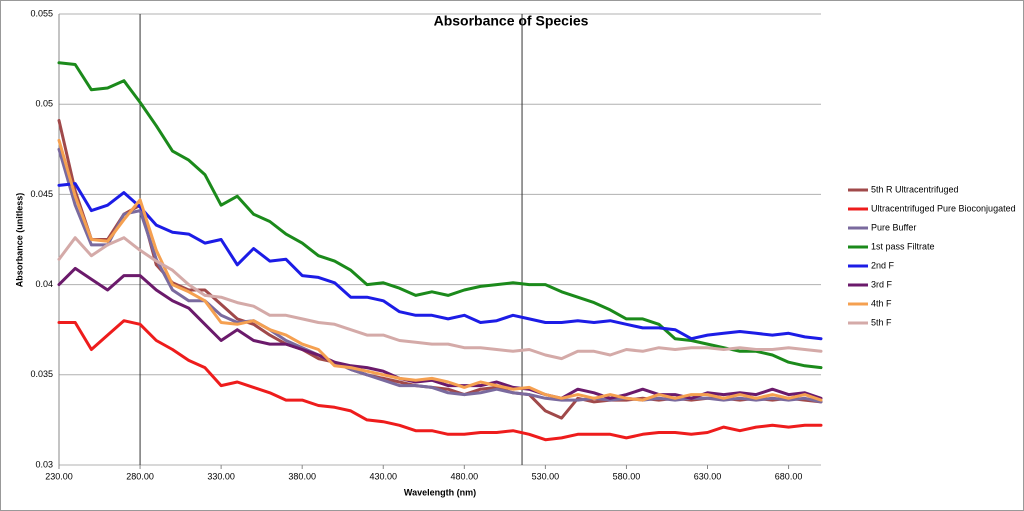 Image resolution: width=1024 pixels, height=511 pixels. What do you see at coordinates (882, 284) in the screenshot?
I see `legend-label: 3rd F` at bounding box center [882, 284].